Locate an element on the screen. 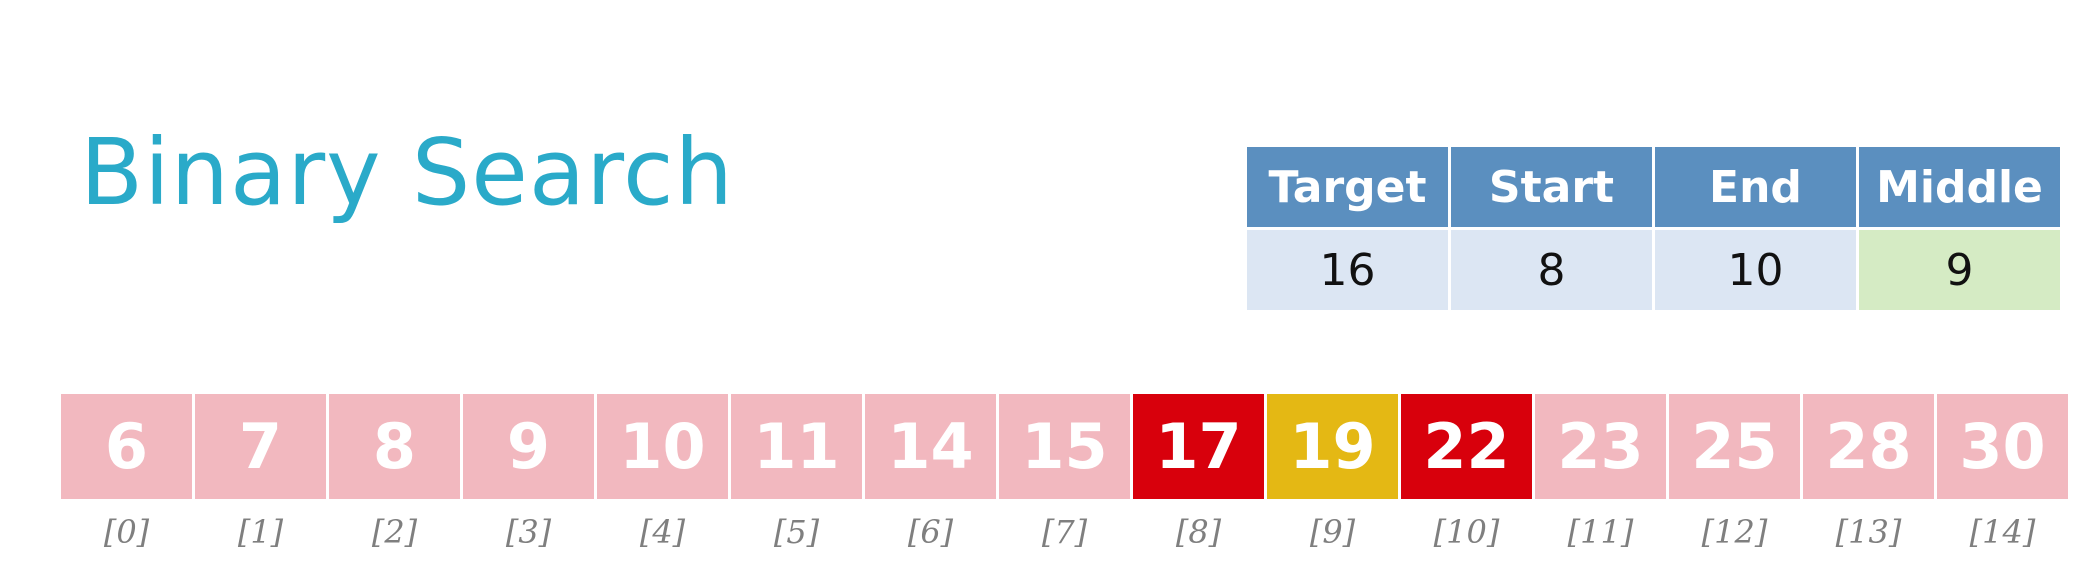 The image size is (2096, 588). middle-header: Middle is located at coordinates (1959, 187).